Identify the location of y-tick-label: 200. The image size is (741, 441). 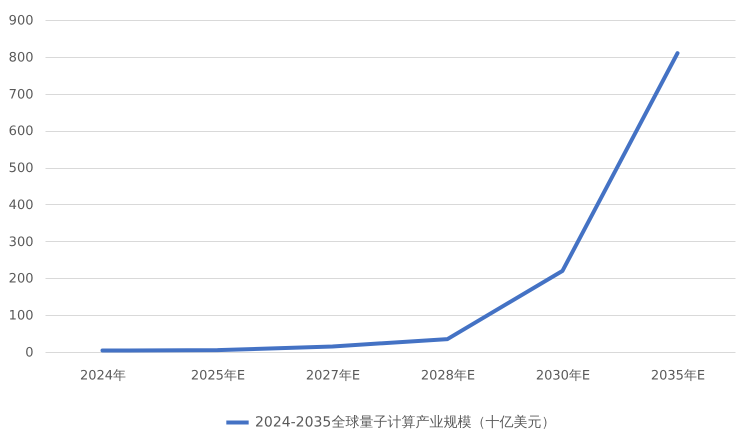
(21, 279).